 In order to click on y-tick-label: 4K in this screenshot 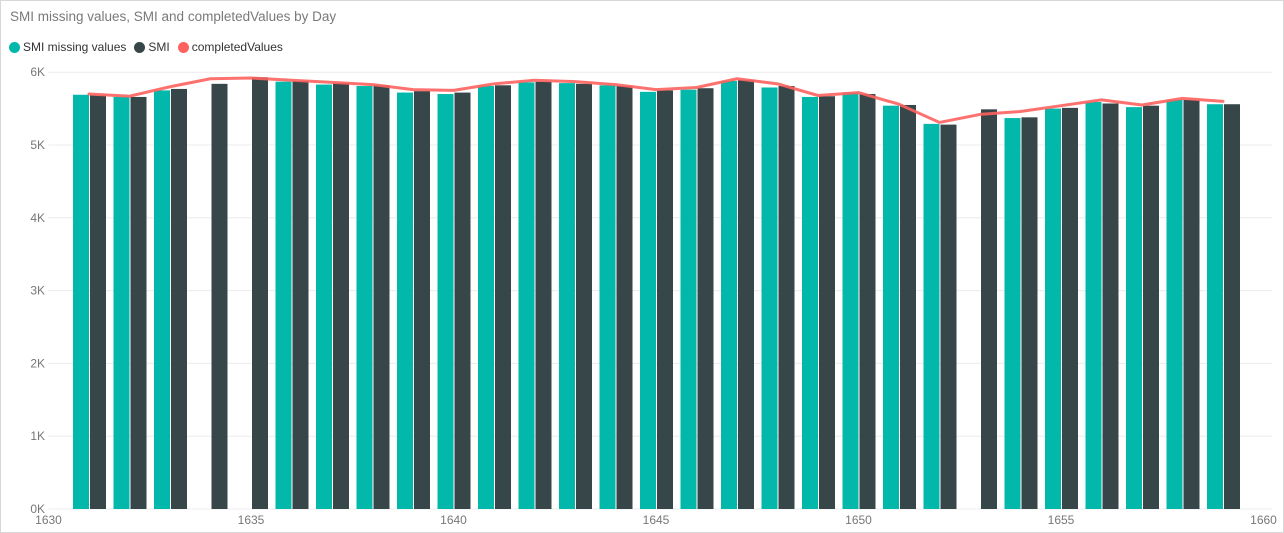, I will do `click(37, 218)`.